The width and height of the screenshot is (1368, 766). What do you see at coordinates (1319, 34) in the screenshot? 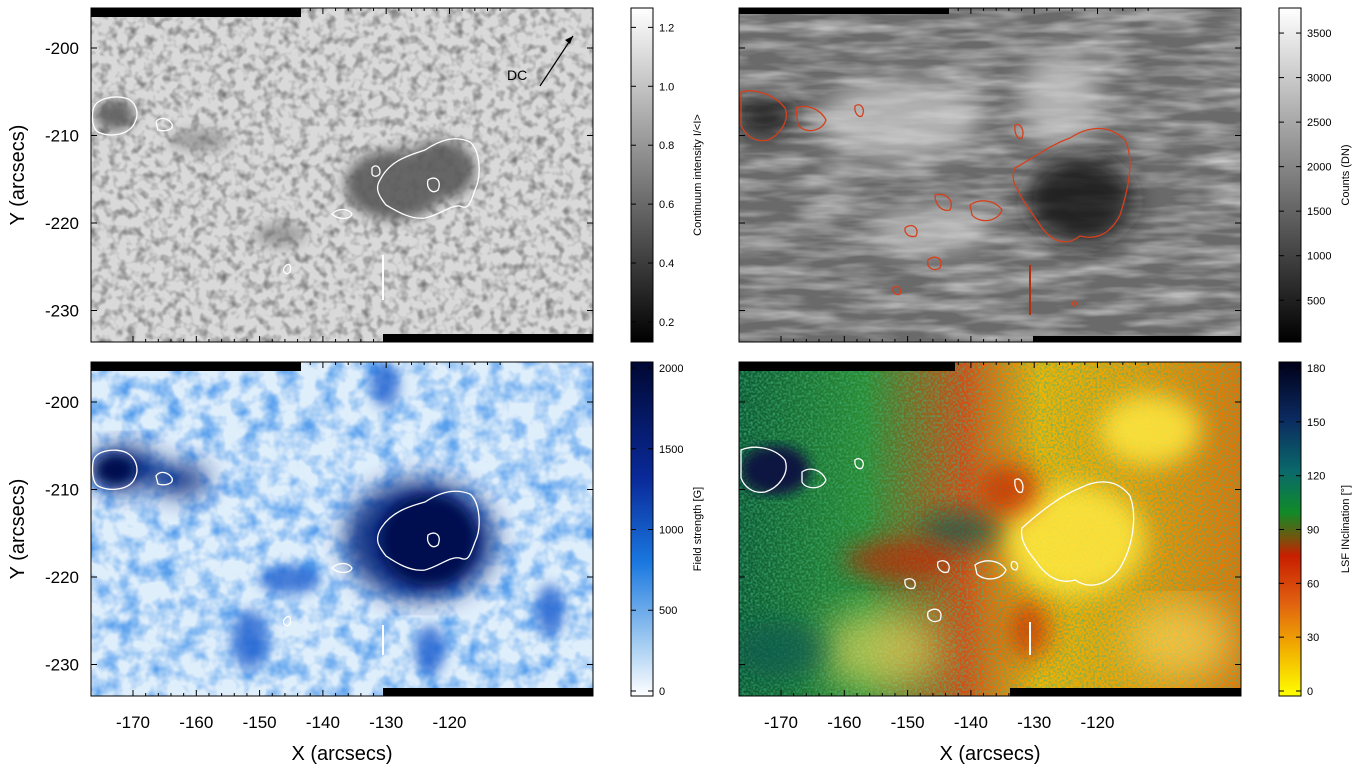
I see `colorbar-tick-label: 3500` at bounding box center [1319, 34].